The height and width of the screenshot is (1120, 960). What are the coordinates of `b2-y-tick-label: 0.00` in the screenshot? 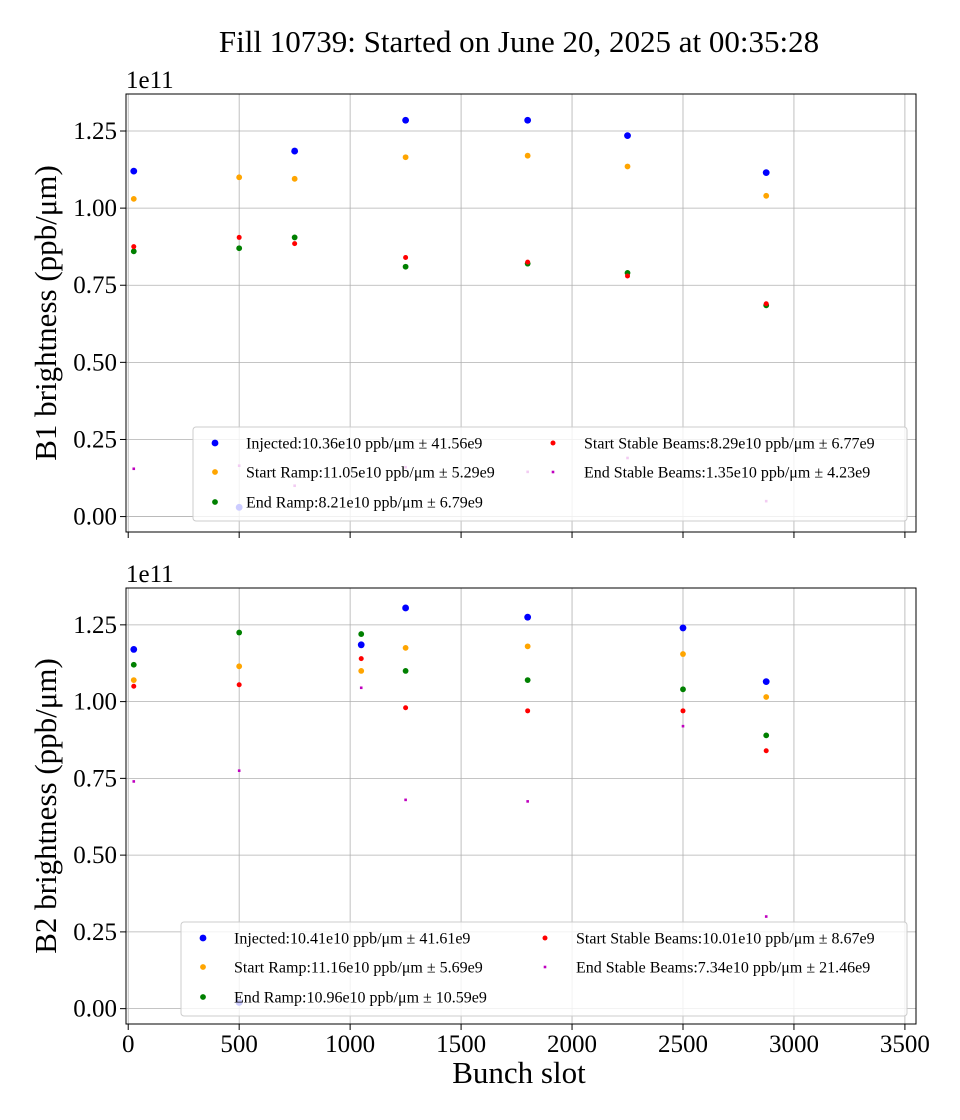 It's located at (95, 1009).